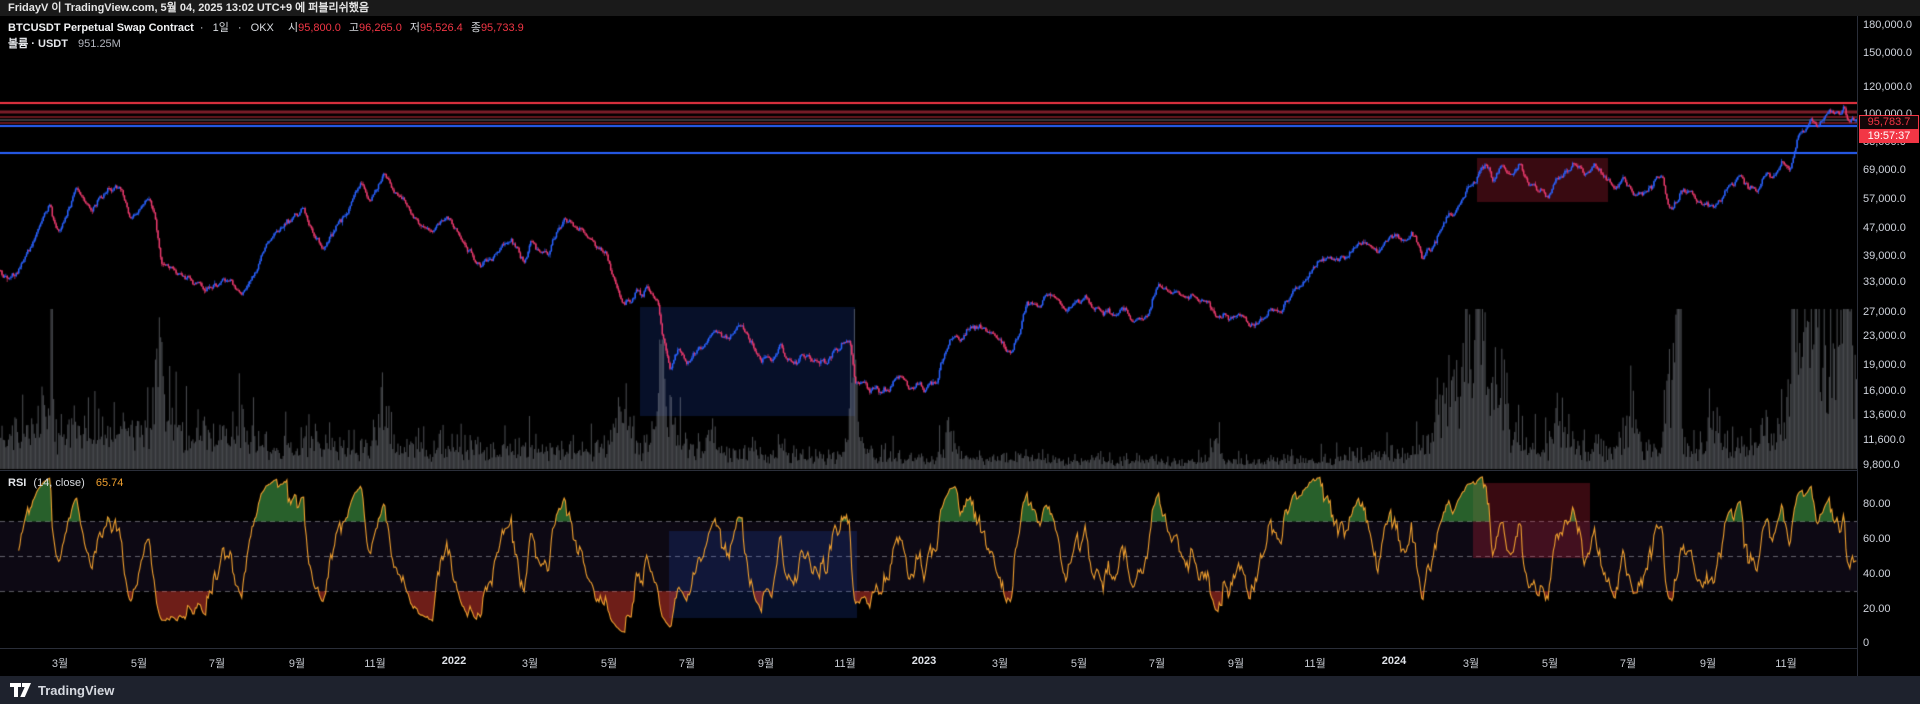 The height and width of the screenshot is (704, 1920). What do you see at coordinates (20, 690) in the screenshot?
I see `tradingview-logo-icon` at bounding box center [20, 690].